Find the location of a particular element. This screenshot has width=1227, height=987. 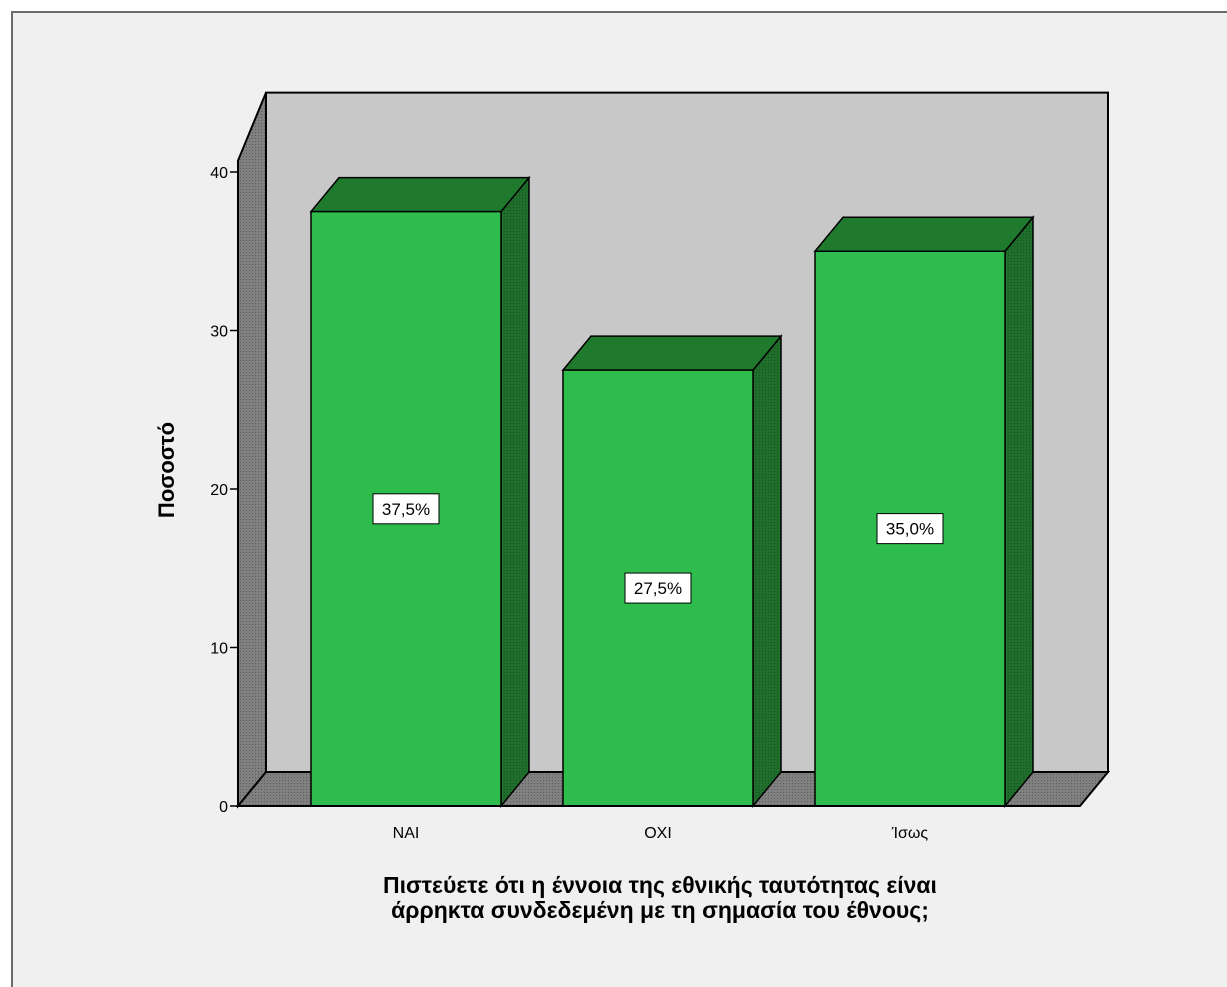

bar-group: 37,5% is located at coordinates (420, 492).